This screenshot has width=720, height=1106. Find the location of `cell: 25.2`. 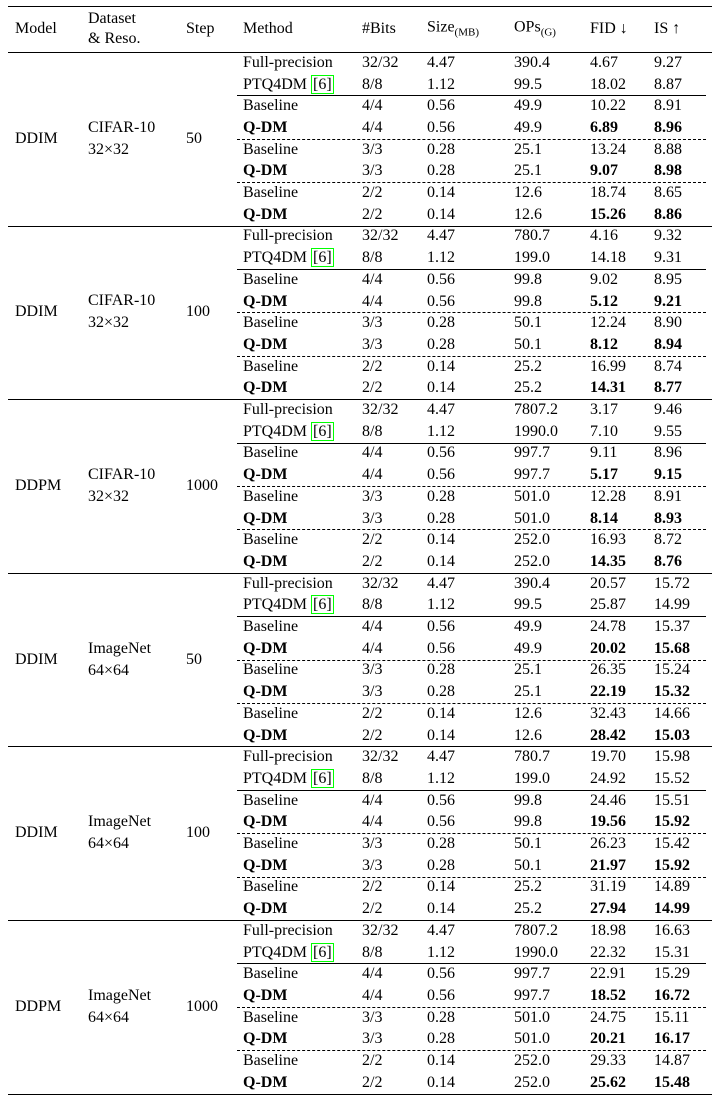

cell: 25.2 is located at coordinates (528, 909).